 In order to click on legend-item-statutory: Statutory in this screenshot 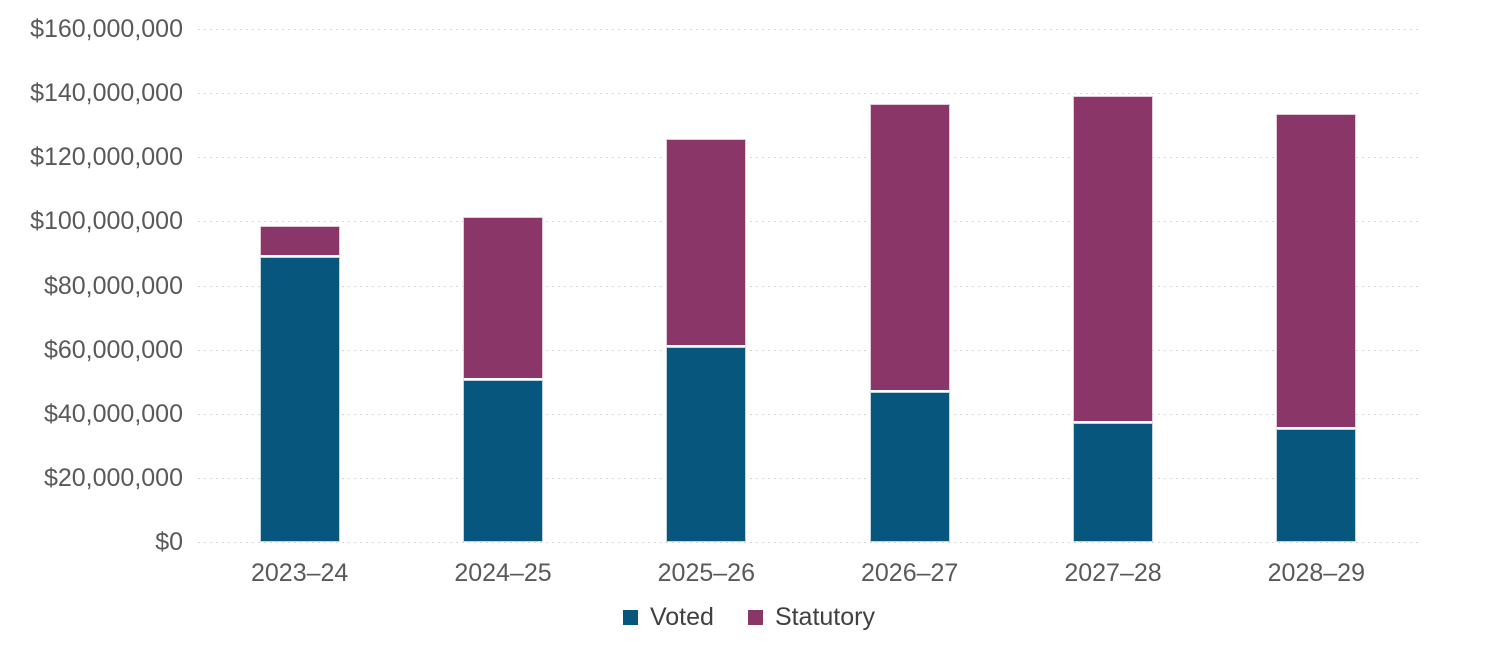, I will do `click(811, 617)`.